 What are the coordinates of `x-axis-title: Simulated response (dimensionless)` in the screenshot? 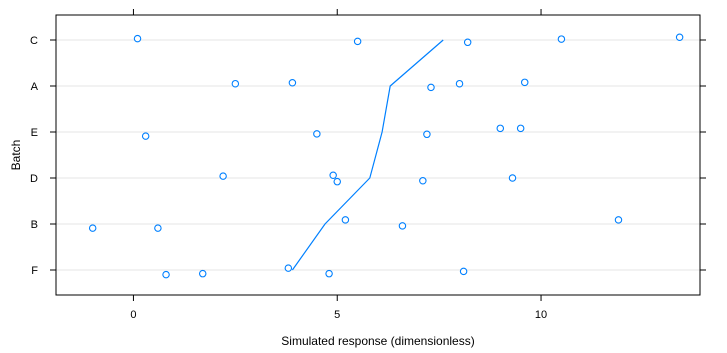 It's located at (377, 341).